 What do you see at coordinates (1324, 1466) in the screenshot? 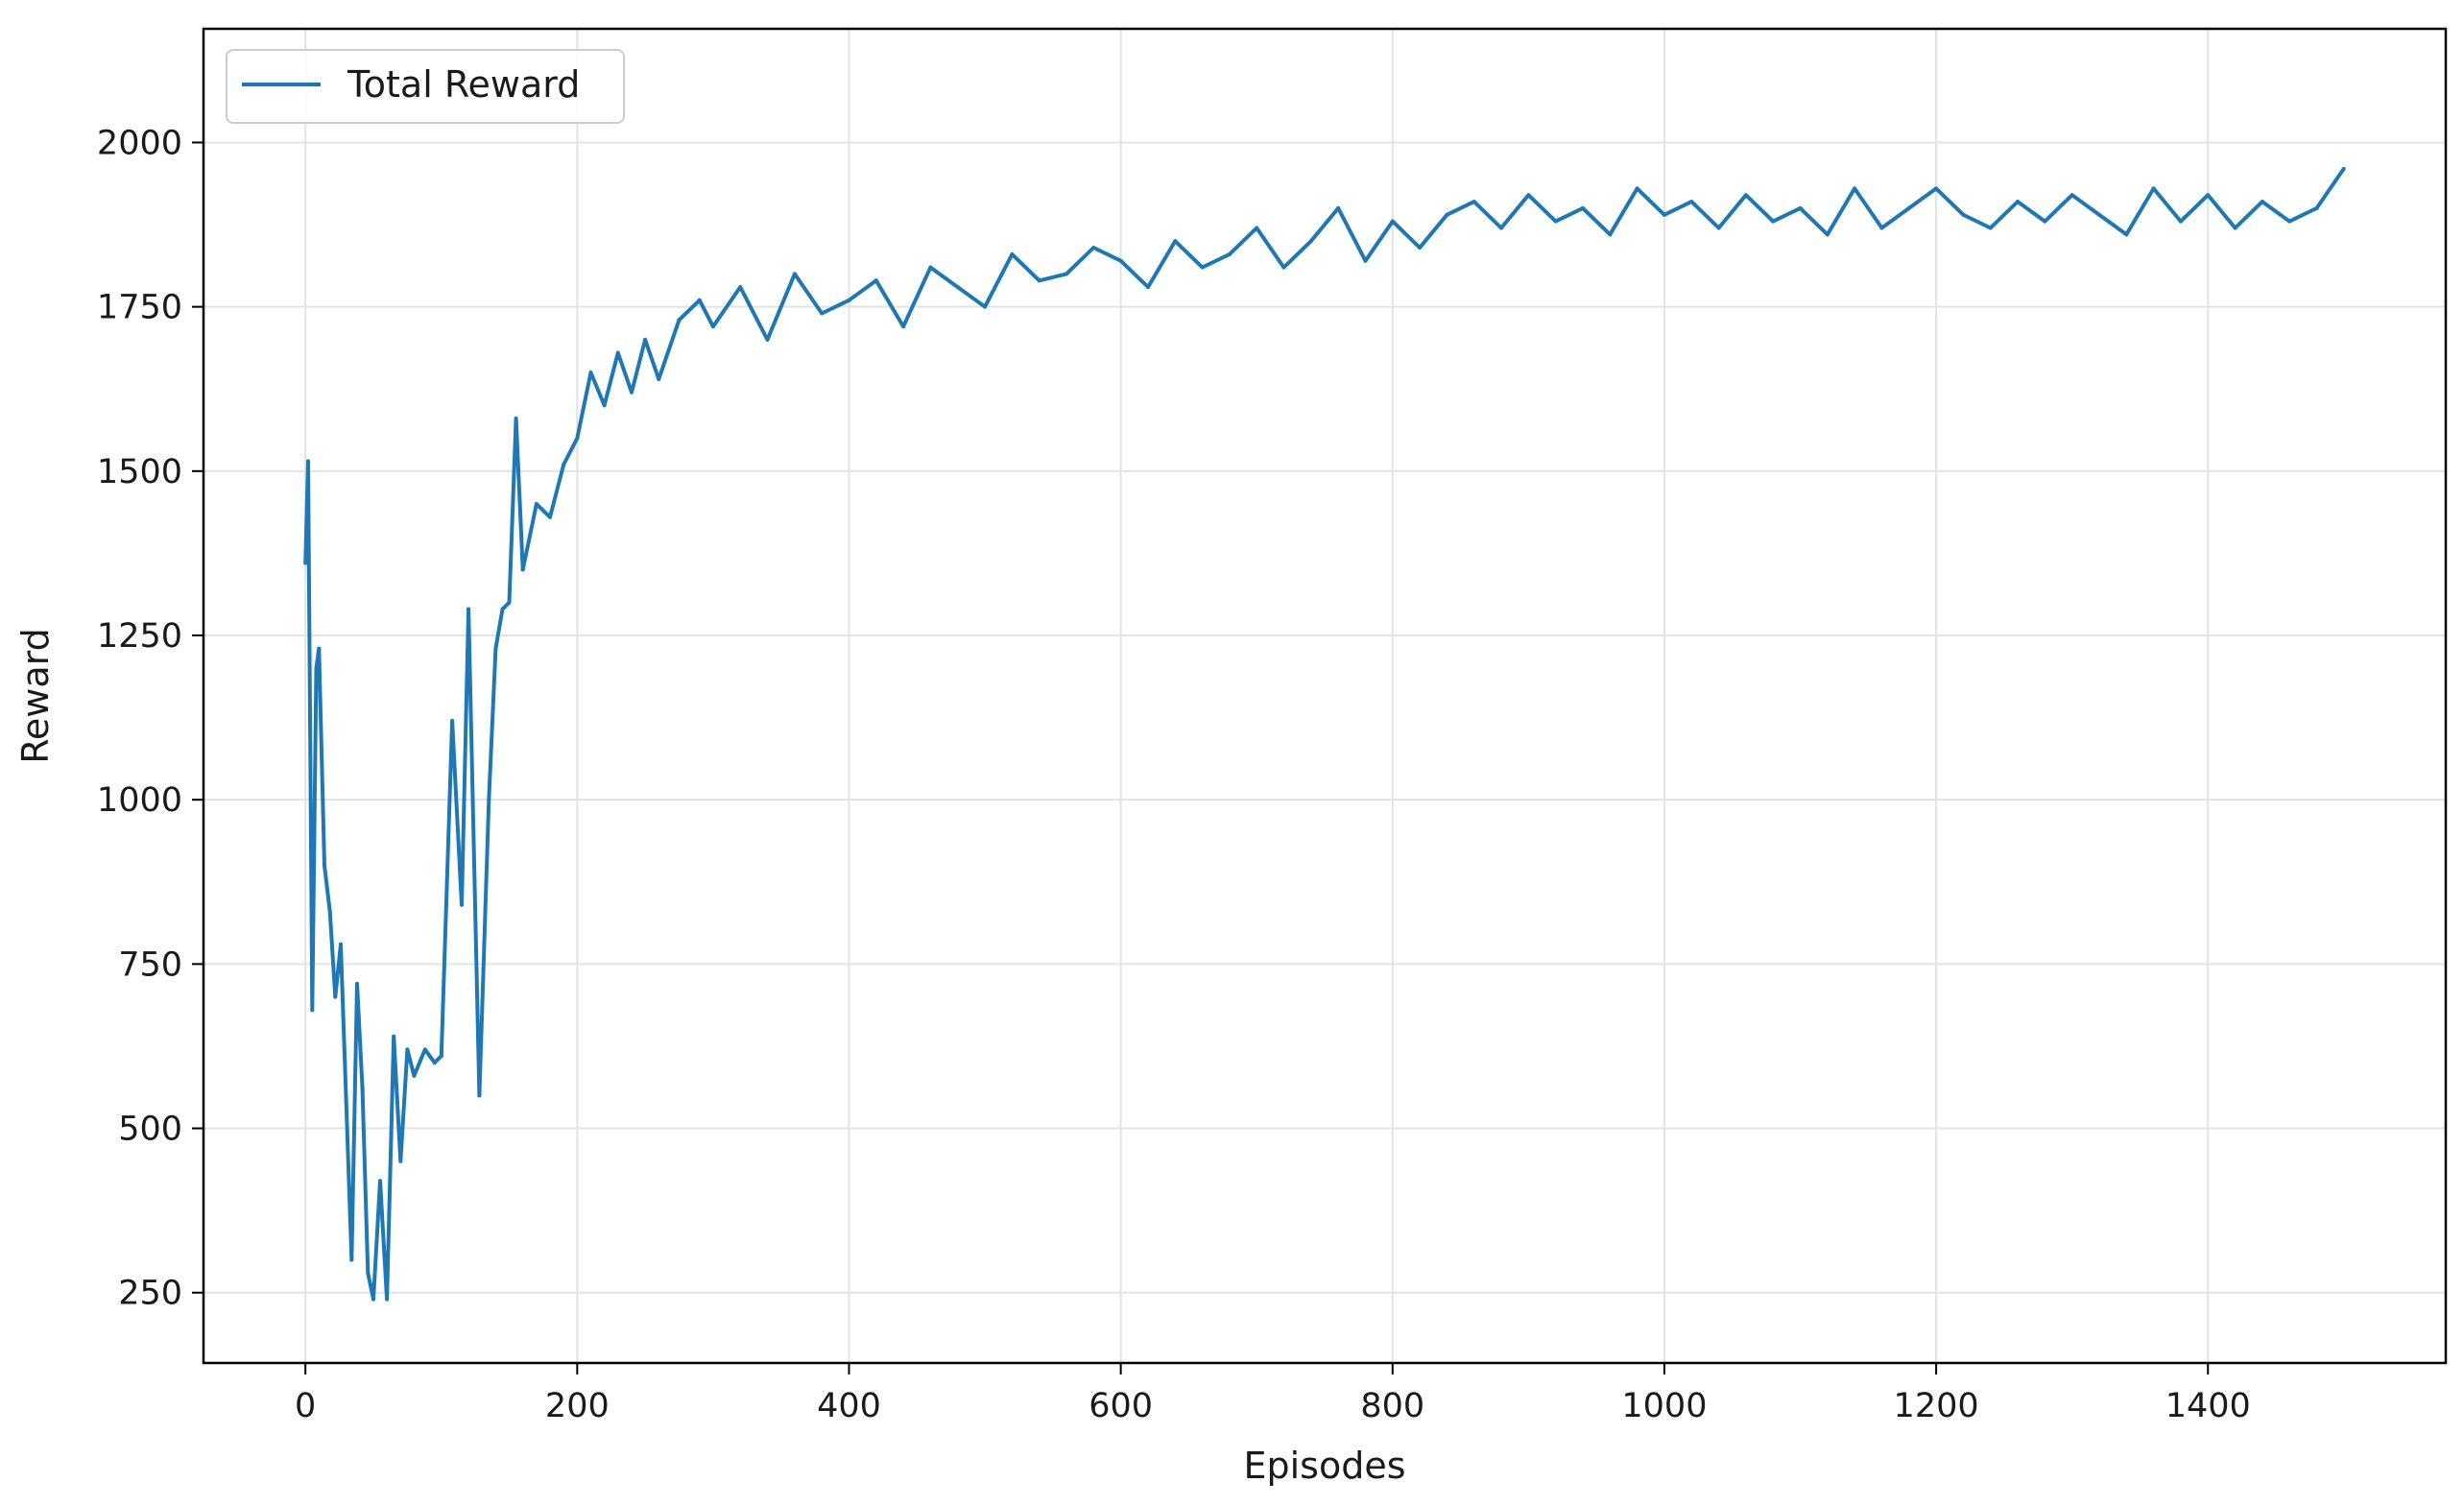
I see `x-axis-label: Episodes` at bounding box center [1324, 1466].